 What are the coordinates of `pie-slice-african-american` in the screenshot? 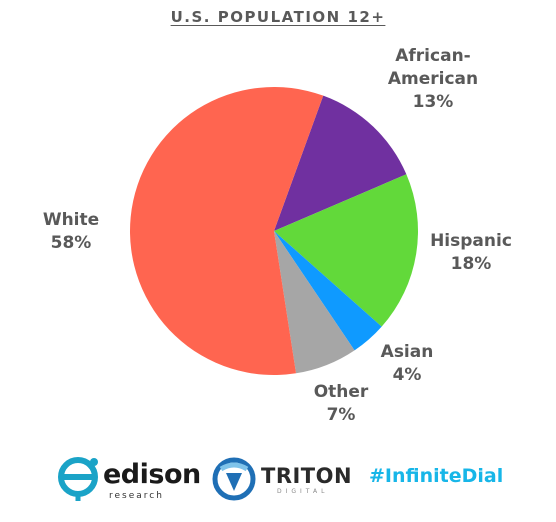 It's located at (340, 163).